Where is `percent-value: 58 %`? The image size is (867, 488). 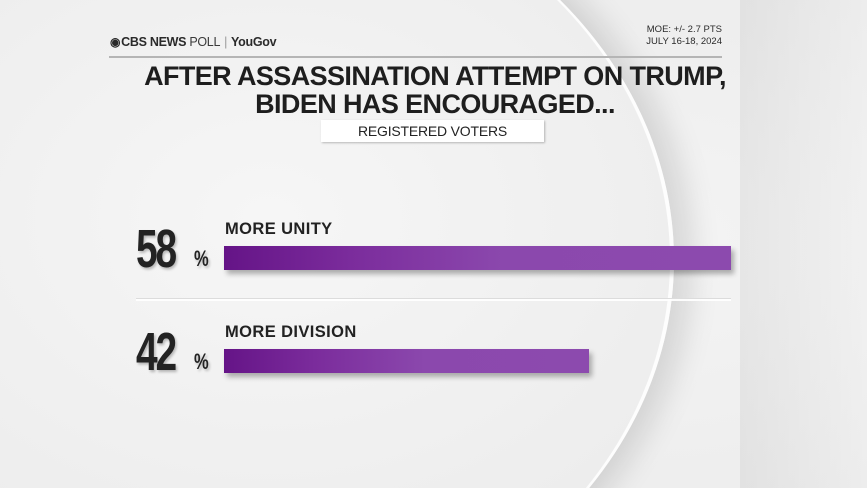 percent-value: 58 % is located at coordinates (172, 250).